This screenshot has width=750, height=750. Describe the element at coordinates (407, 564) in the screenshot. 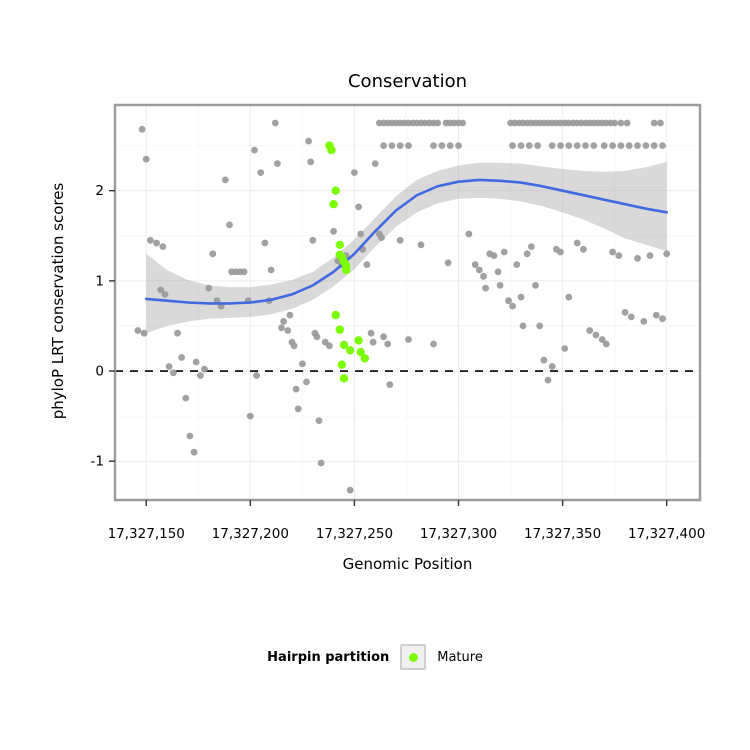

I see `x-axis-title: Genomic Position` at that location.